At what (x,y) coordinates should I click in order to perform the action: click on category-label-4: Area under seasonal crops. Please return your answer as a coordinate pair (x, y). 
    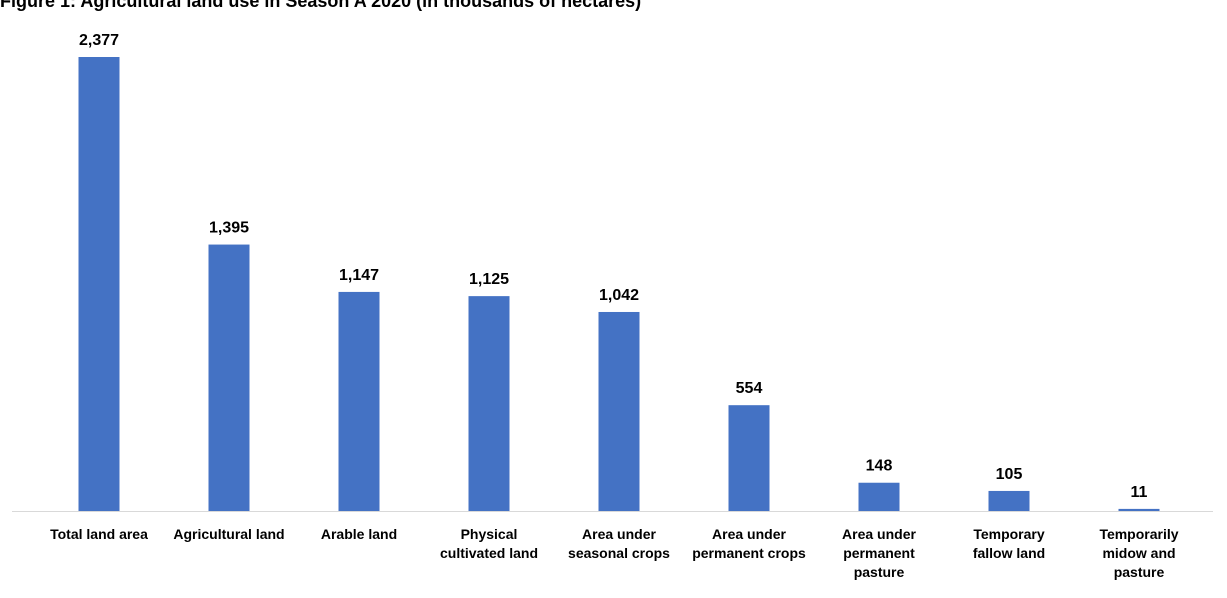
    Looking at the image, I should click on (619, 543).